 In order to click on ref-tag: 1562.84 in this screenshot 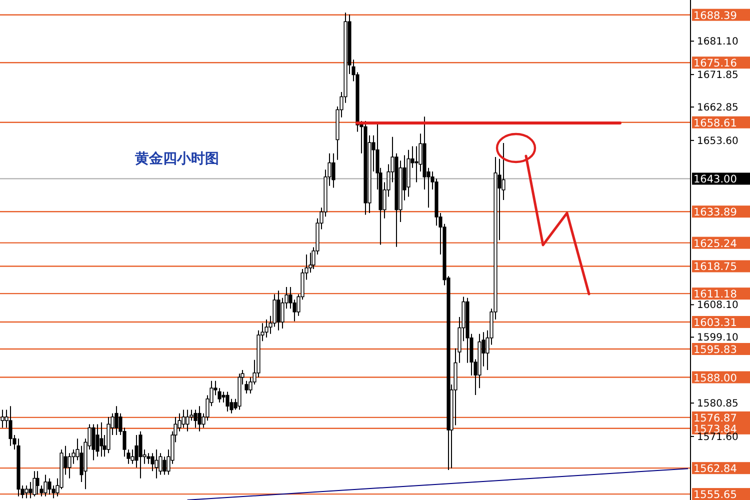, I will do `click(721, 469)`.